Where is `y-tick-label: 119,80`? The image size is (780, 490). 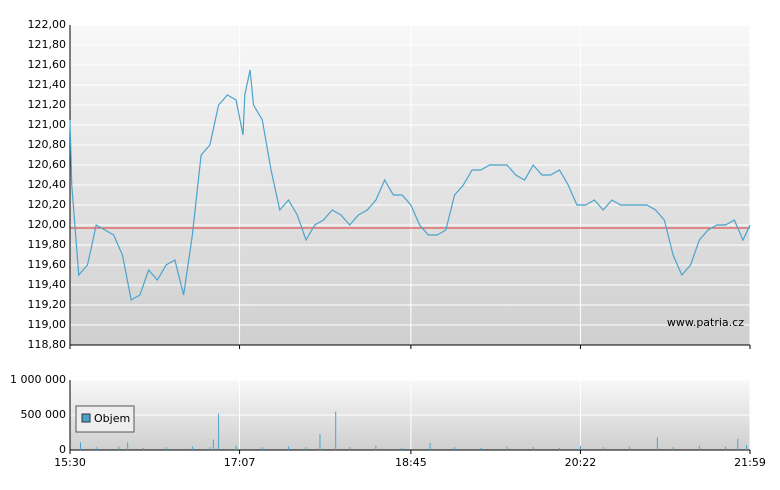
y-tick-label: 119,80 is located at coordinates (47, 244).